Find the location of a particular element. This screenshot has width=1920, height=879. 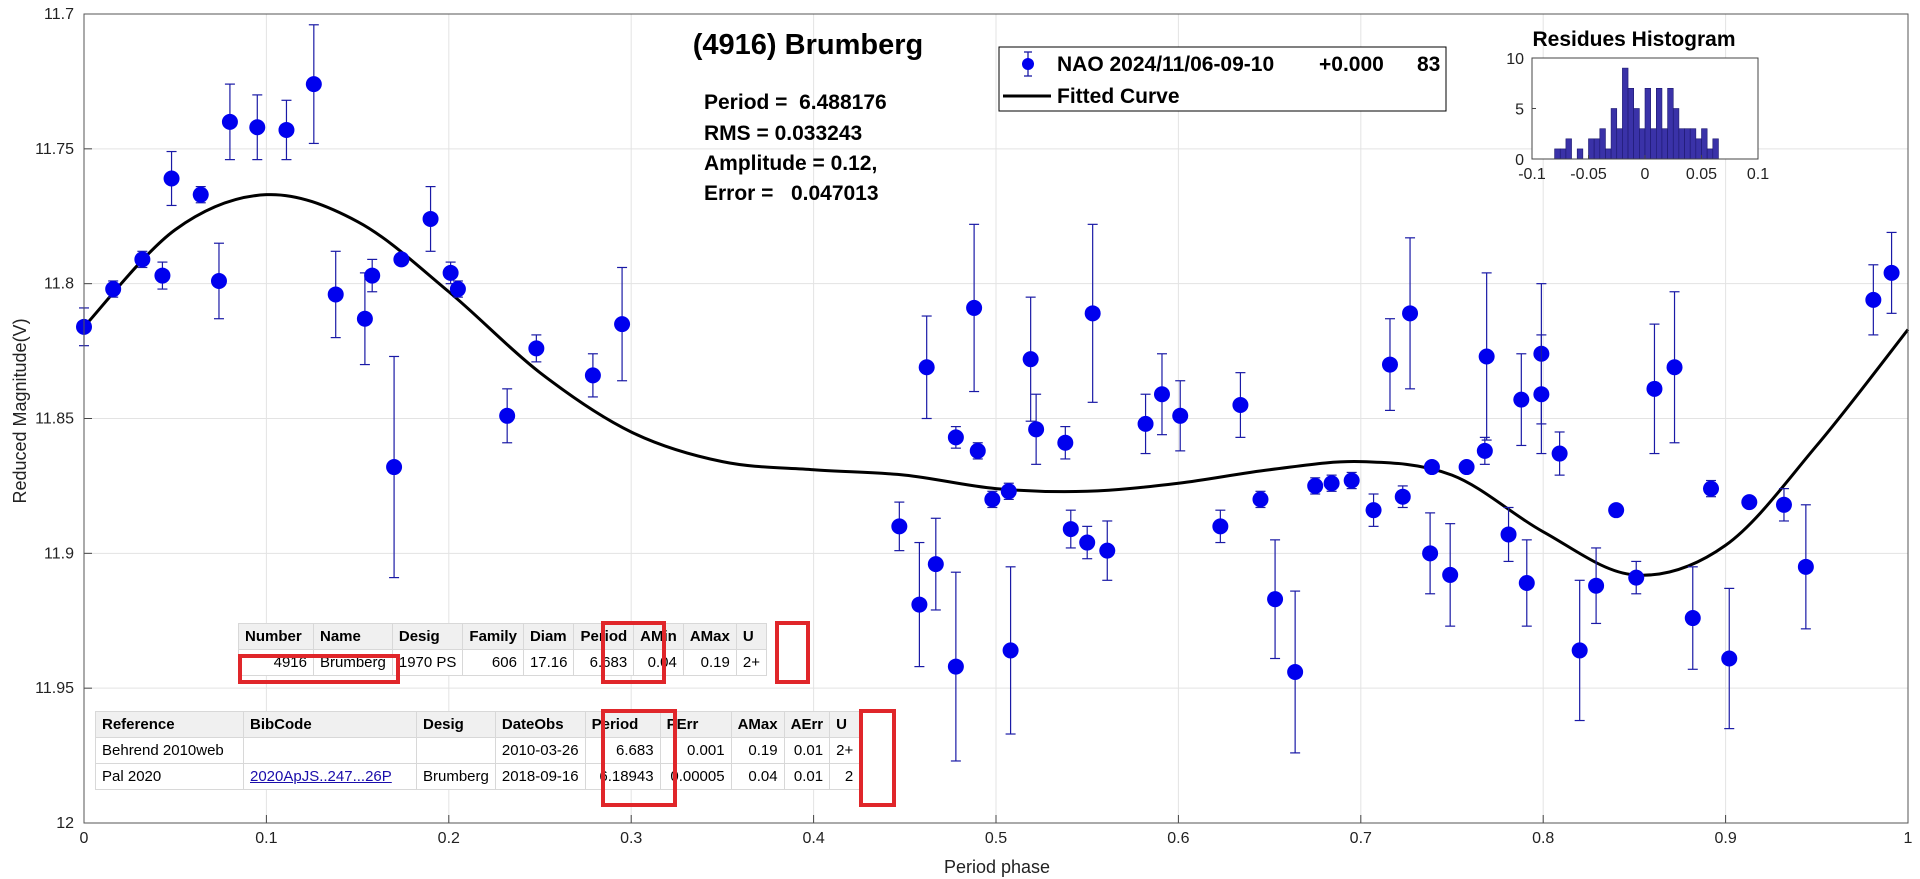

histogram-x-tick-label: -0.05 is located at coordinates (1588, 174).